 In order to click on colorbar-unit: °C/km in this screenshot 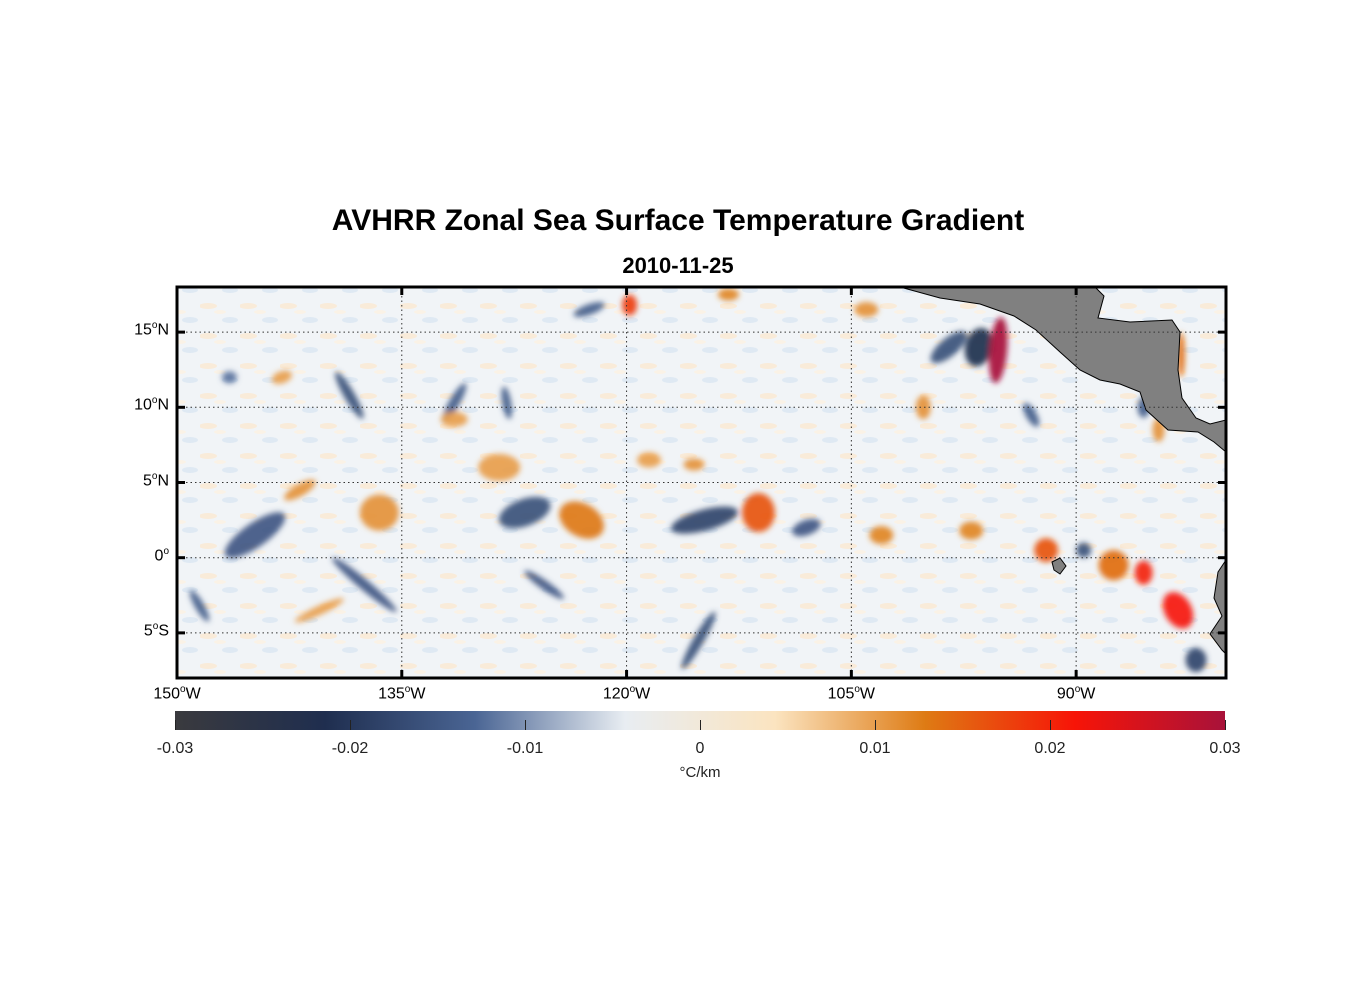, I will do `click(700, 772)`.